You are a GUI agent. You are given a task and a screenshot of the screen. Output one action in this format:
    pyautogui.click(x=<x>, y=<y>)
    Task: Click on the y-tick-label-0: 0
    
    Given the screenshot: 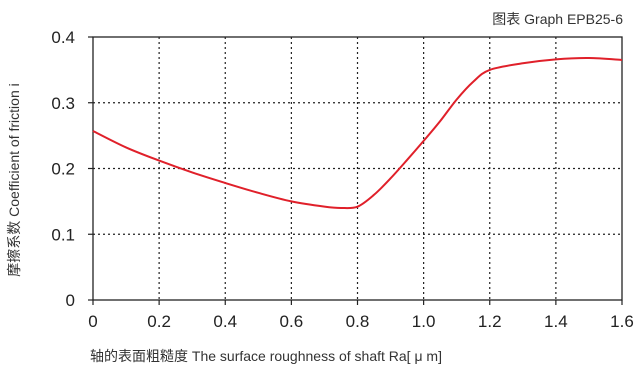 What is the action you would take?
    pyautogui.click(x=70, y=300)
    